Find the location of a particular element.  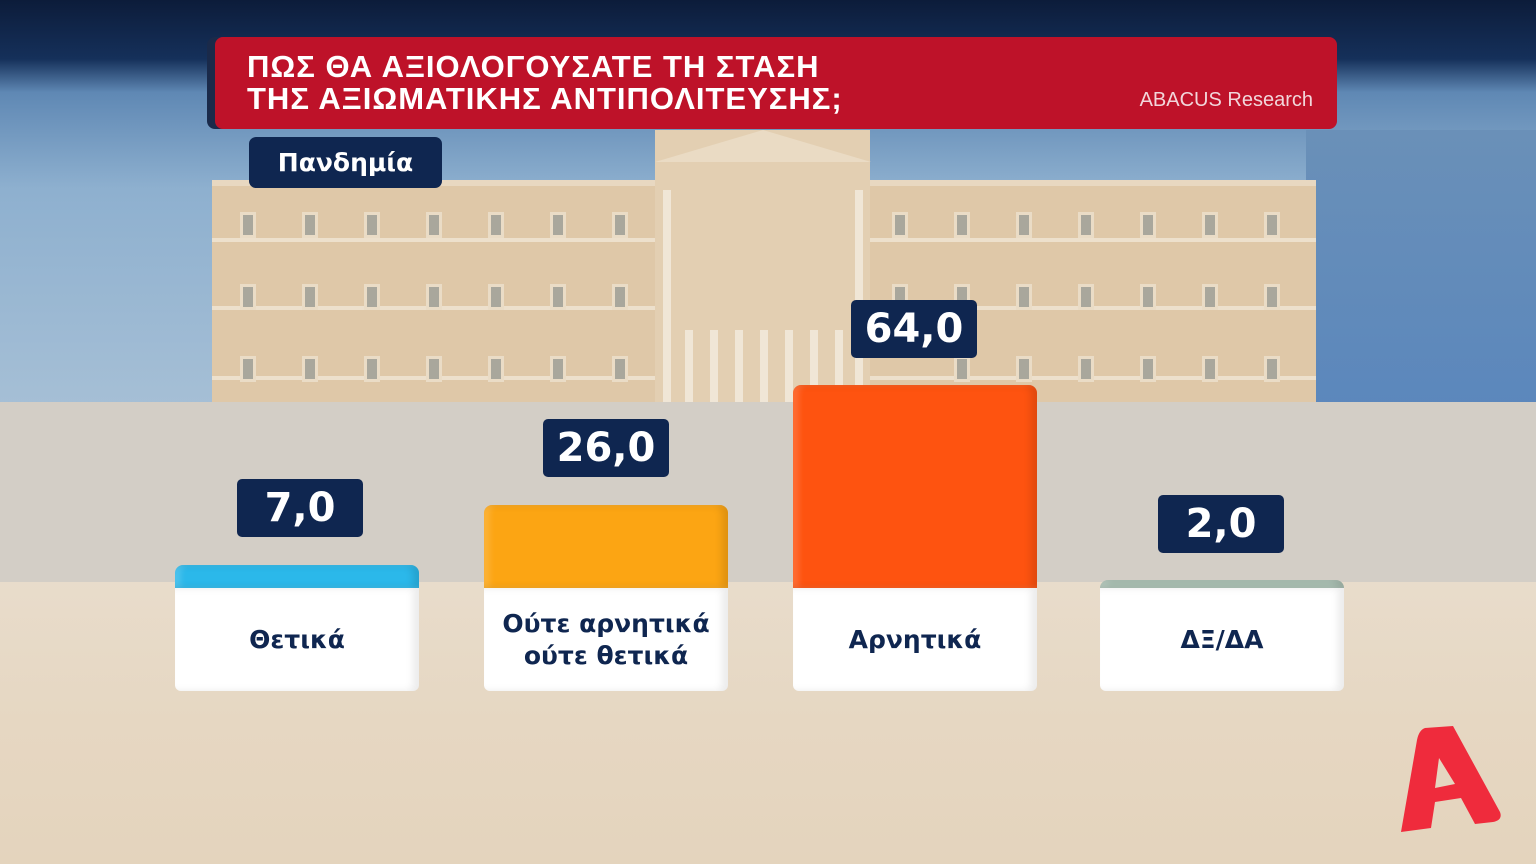

value-label: 7,0 is located at coordinates (300, 508).